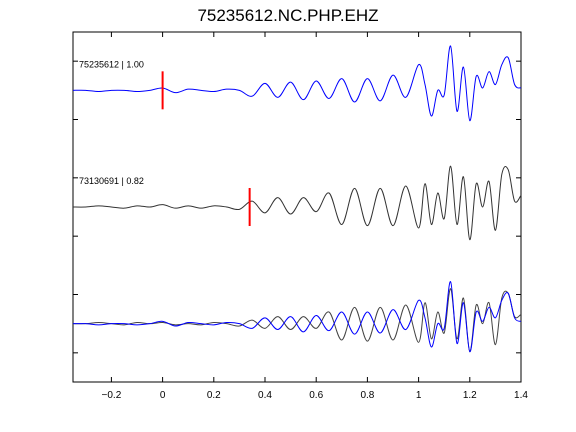  I want to click on x-tick-label: 0, so click(163, 395).